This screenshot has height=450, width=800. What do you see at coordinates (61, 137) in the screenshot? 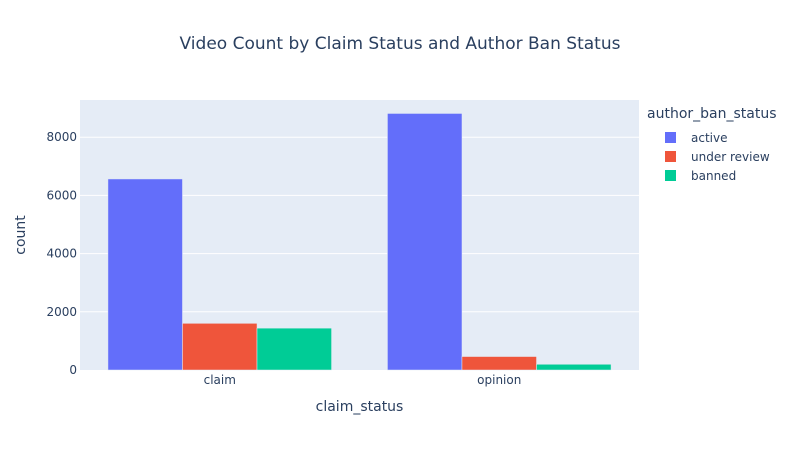
I see `y-tick-label: 8000` at bounding box center [61, 137].